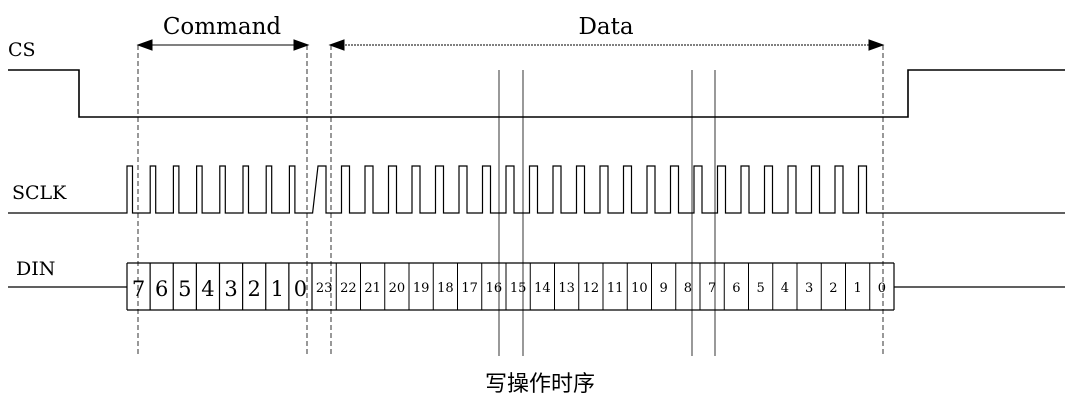 The height and width of the screenshot is (403, 1079). Describe the element at coordinates (536, 189) in the screenshot. I see `sclk-waveform` at that location.